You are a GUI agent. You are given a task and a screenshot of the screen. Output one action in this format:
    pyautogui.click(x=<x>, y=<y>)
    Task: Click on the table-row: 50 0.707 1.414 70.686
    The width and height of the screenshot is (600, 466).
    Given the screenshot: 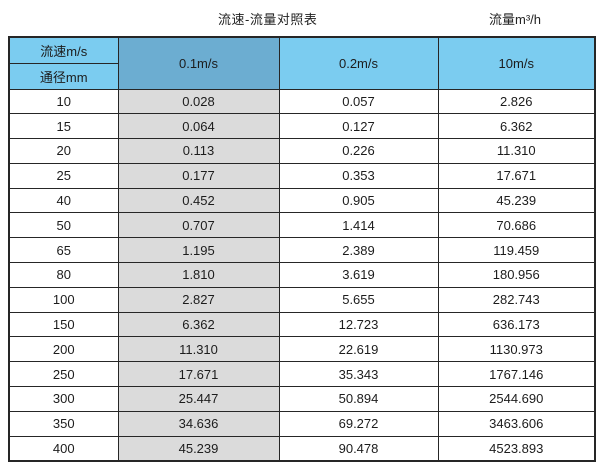 What is the action you would take?
    pyautogui.click(x=302, y=225)
    